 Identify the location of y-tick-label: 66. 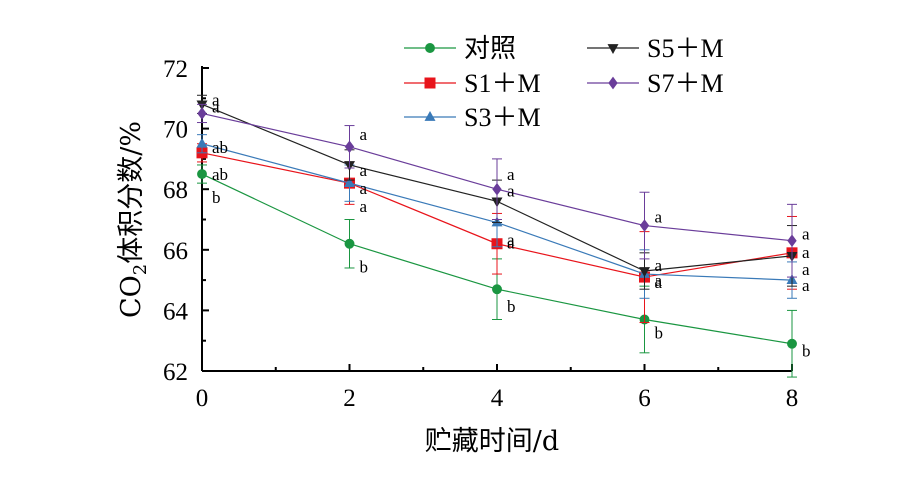
(175, 251).